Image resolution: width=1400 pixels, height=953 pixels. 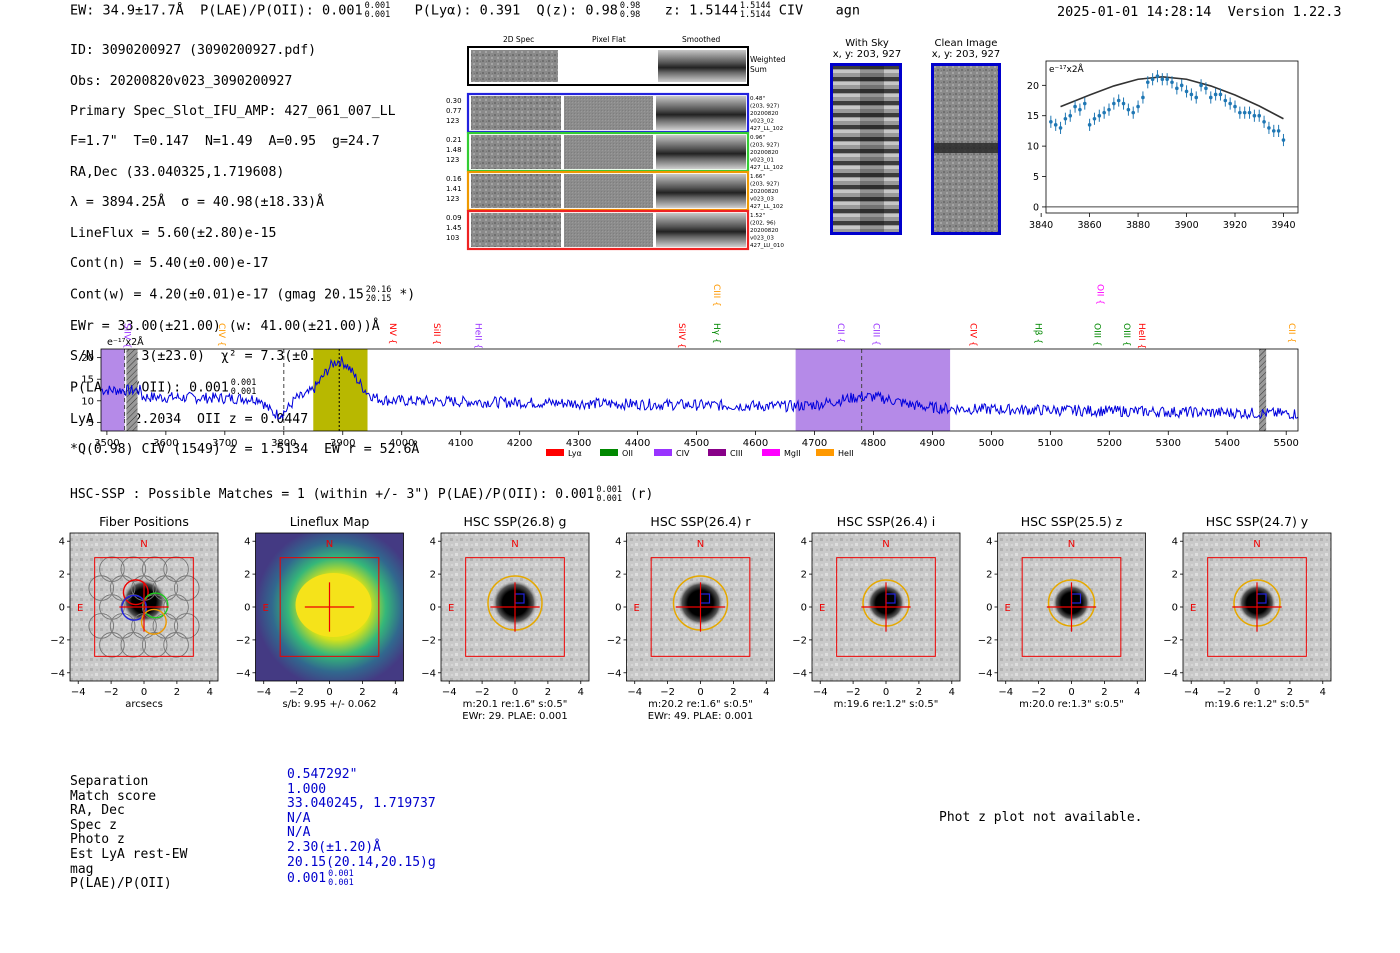 I want to click on match-label-0: Separation, so click(x=109, y=781).